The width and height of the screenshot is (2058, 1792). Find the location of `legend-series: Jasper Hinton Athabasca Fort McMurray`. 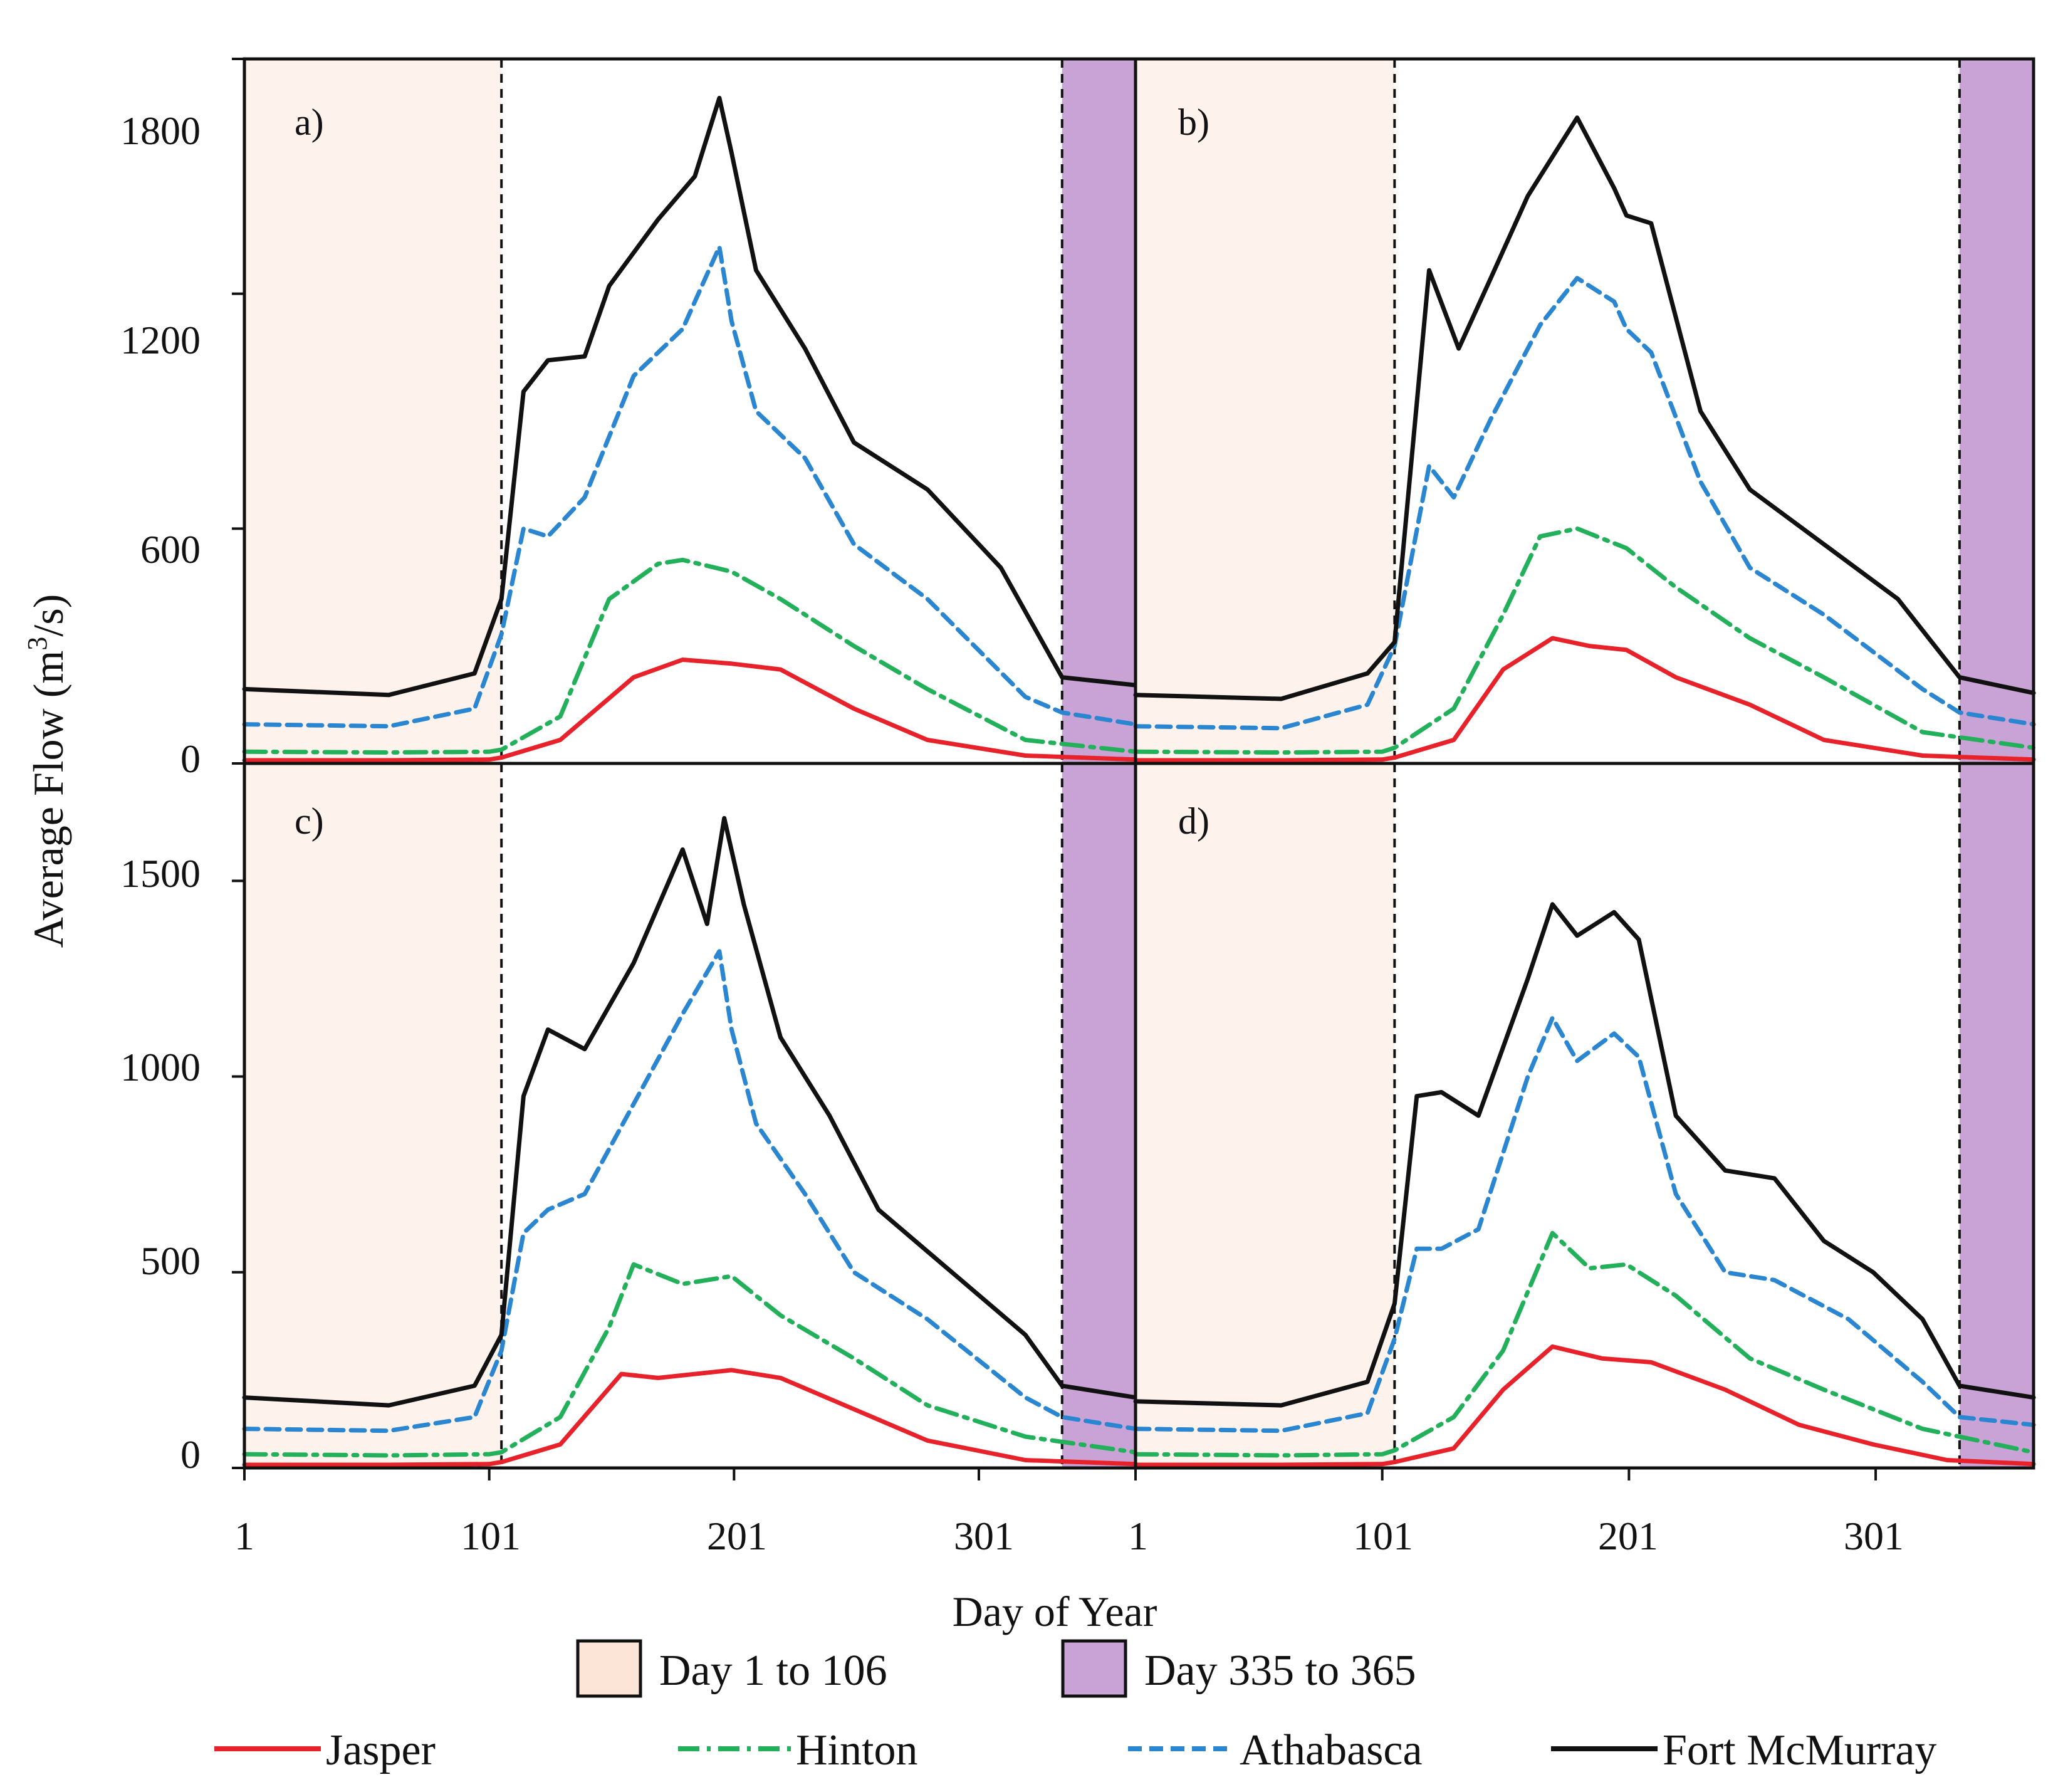

legend-series: Jasper Hinton Athabasca Fort McMurray is located at coordinates (1075, 1750).